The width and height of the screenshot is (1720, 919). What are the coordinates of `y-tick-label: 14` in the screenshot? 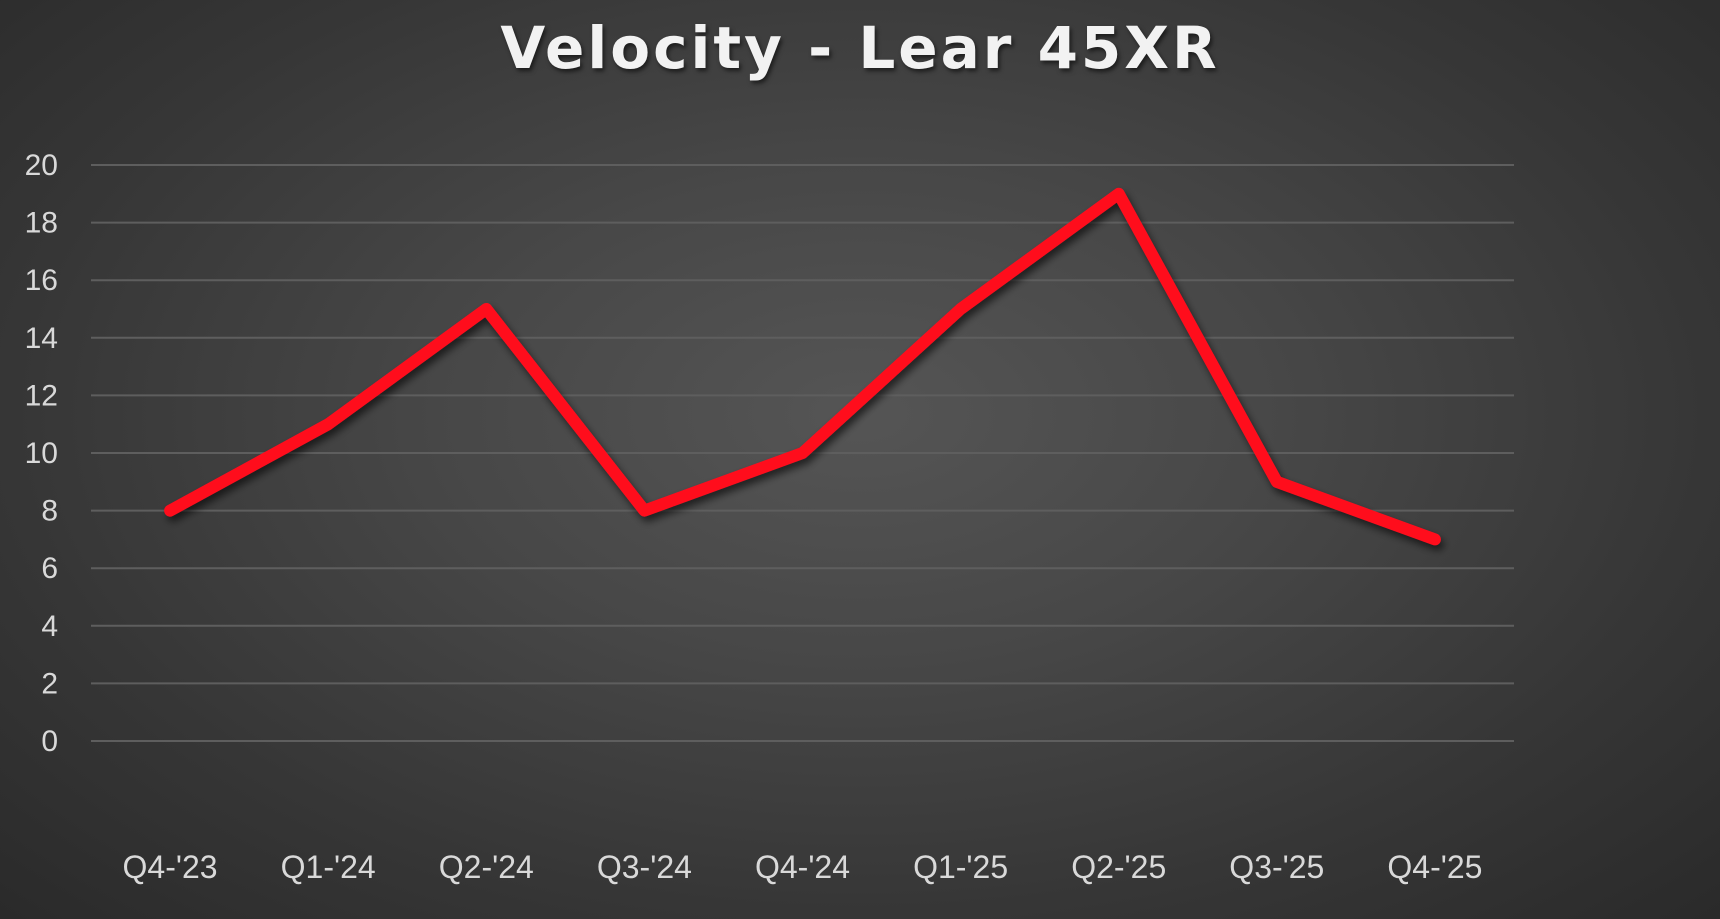 It's located at (41, 338).